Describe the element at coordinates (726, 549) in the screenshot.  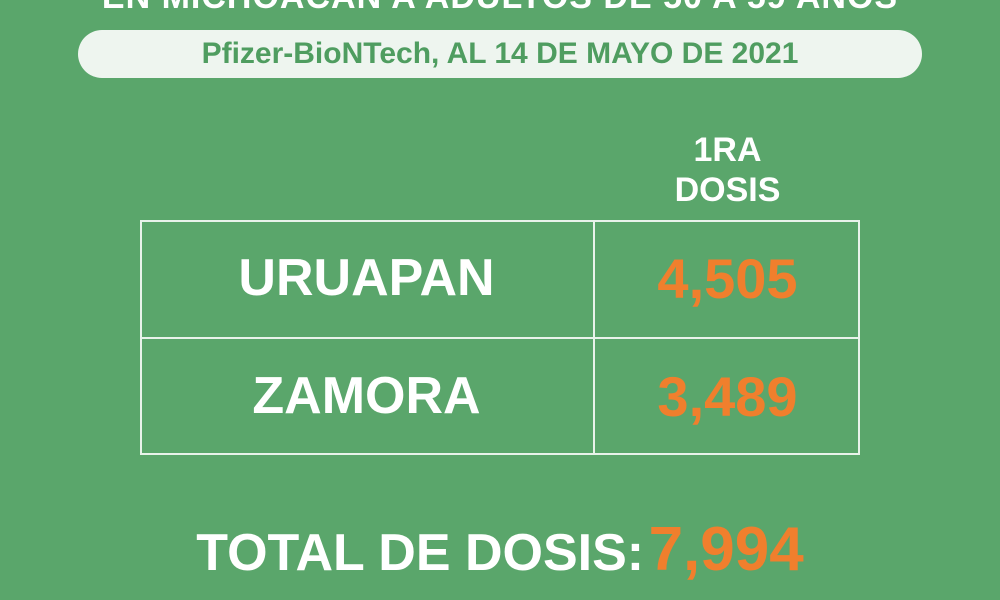
I see `total-value: 7,994` at that location.